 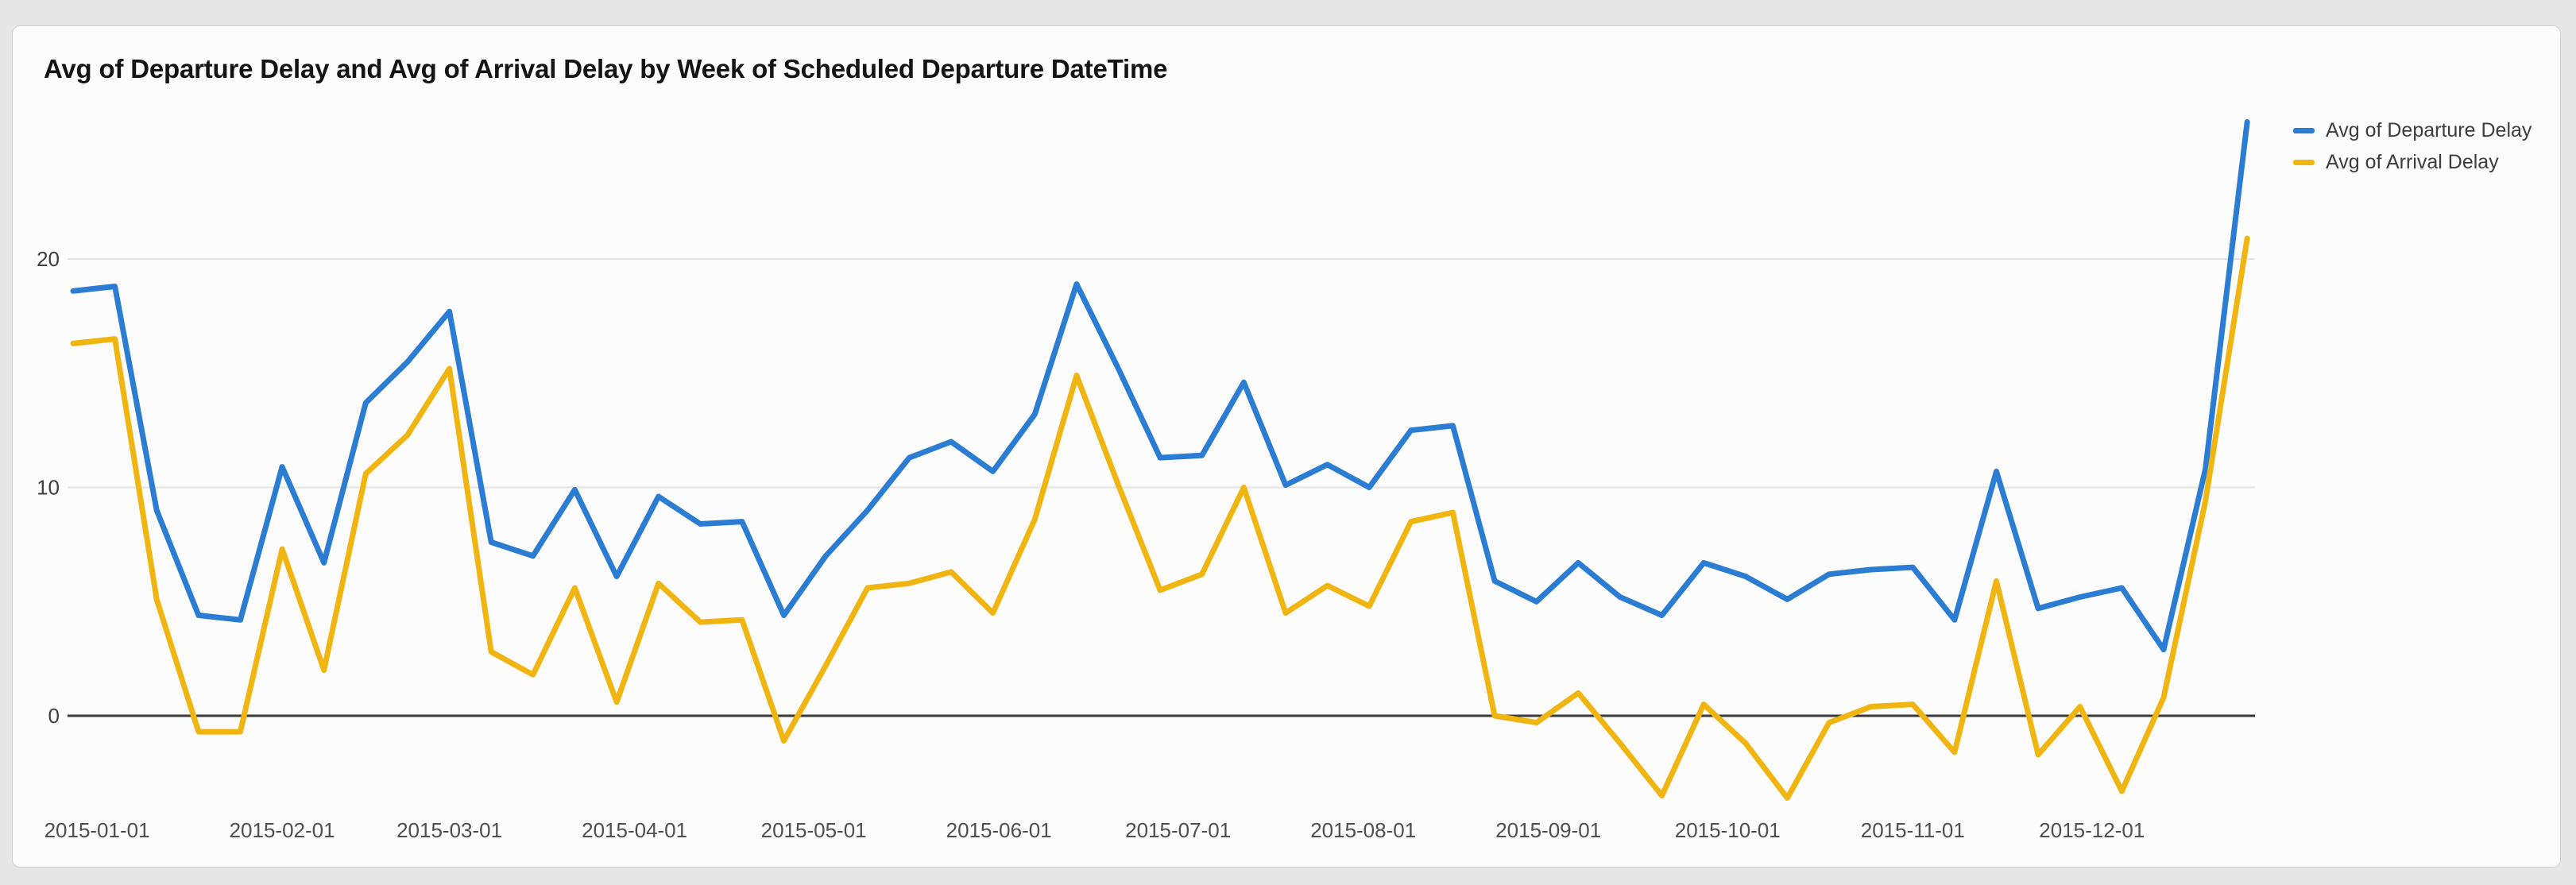 What do you see at coordinates (1363, 830) in the screenshot?
I see `x-axis-label: 2015-08-01` at bounding box center [1363, 830].